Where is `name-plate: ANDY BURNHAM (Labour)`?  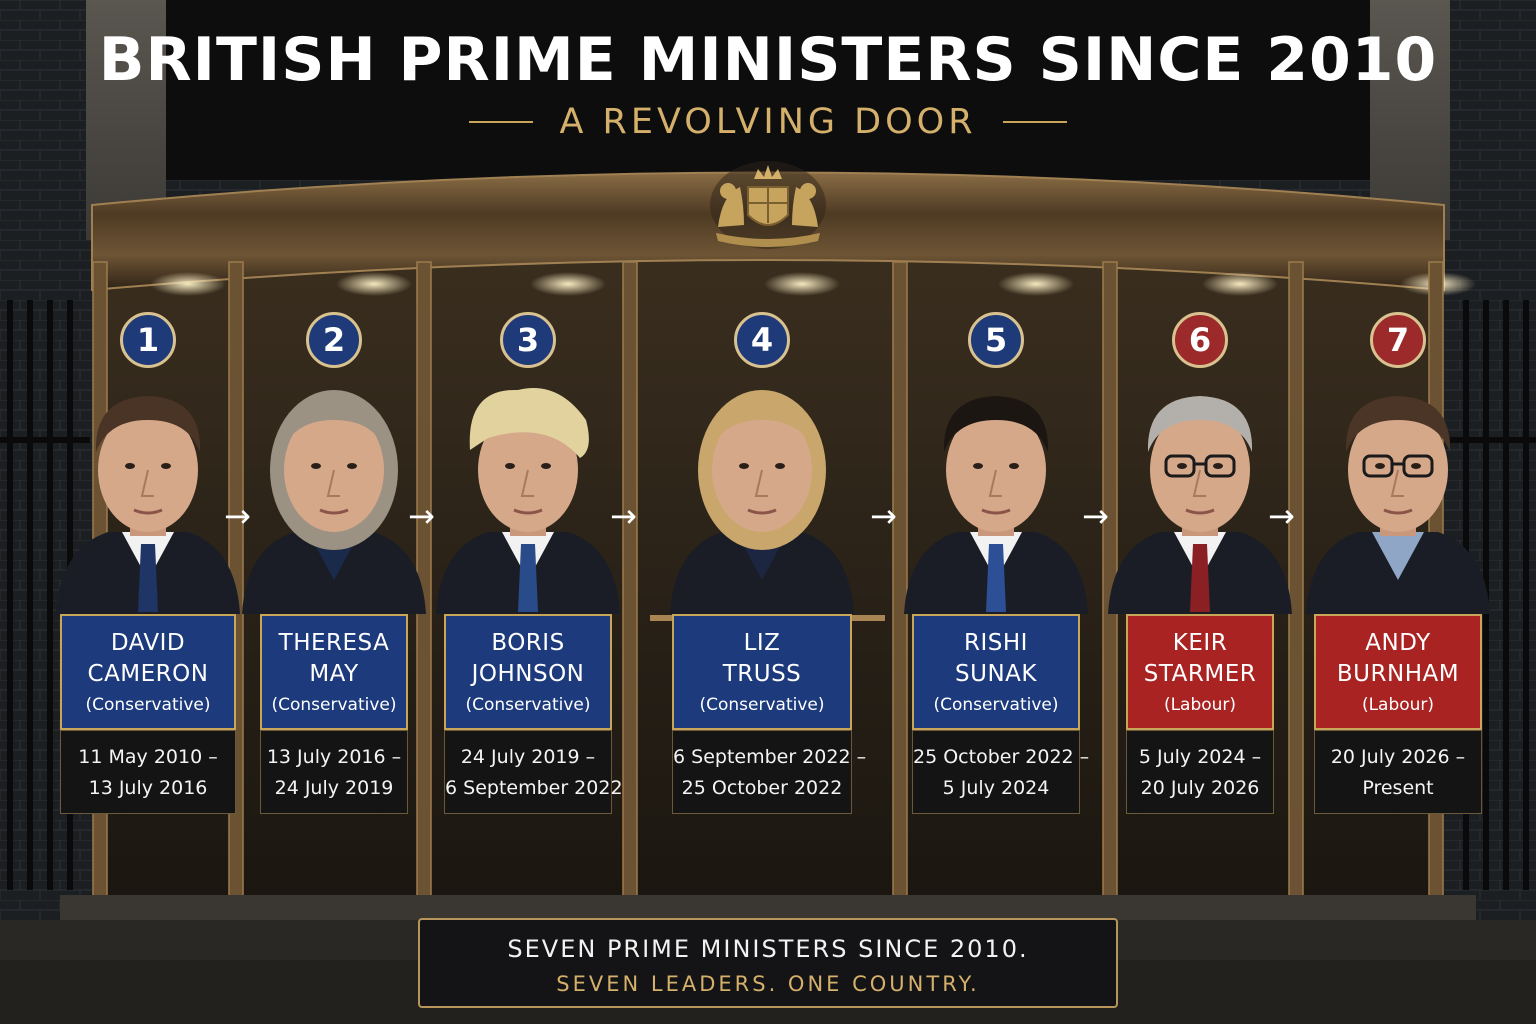
name-plate: ANDY BURNHAM (Labour) is located at coordinates (1398, 672).